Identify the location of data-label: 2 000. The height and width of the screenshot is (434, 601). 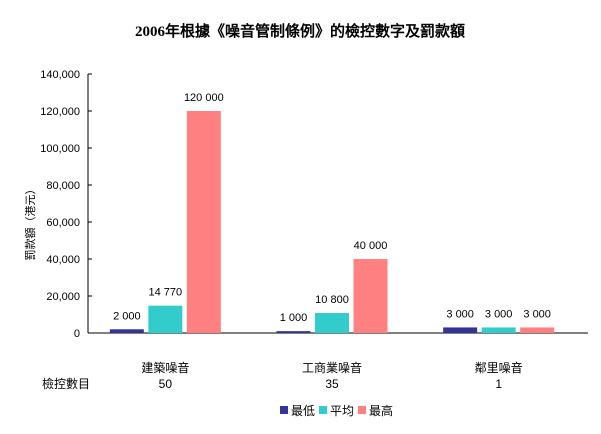
(127, 316).